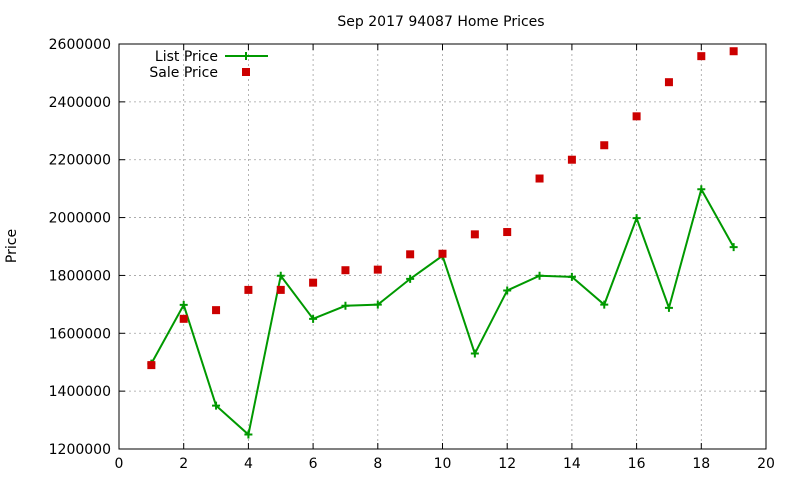  Describe the element at coordinates (766, 464) in the screenshot. I see `x-tick-label: 20` at that location.